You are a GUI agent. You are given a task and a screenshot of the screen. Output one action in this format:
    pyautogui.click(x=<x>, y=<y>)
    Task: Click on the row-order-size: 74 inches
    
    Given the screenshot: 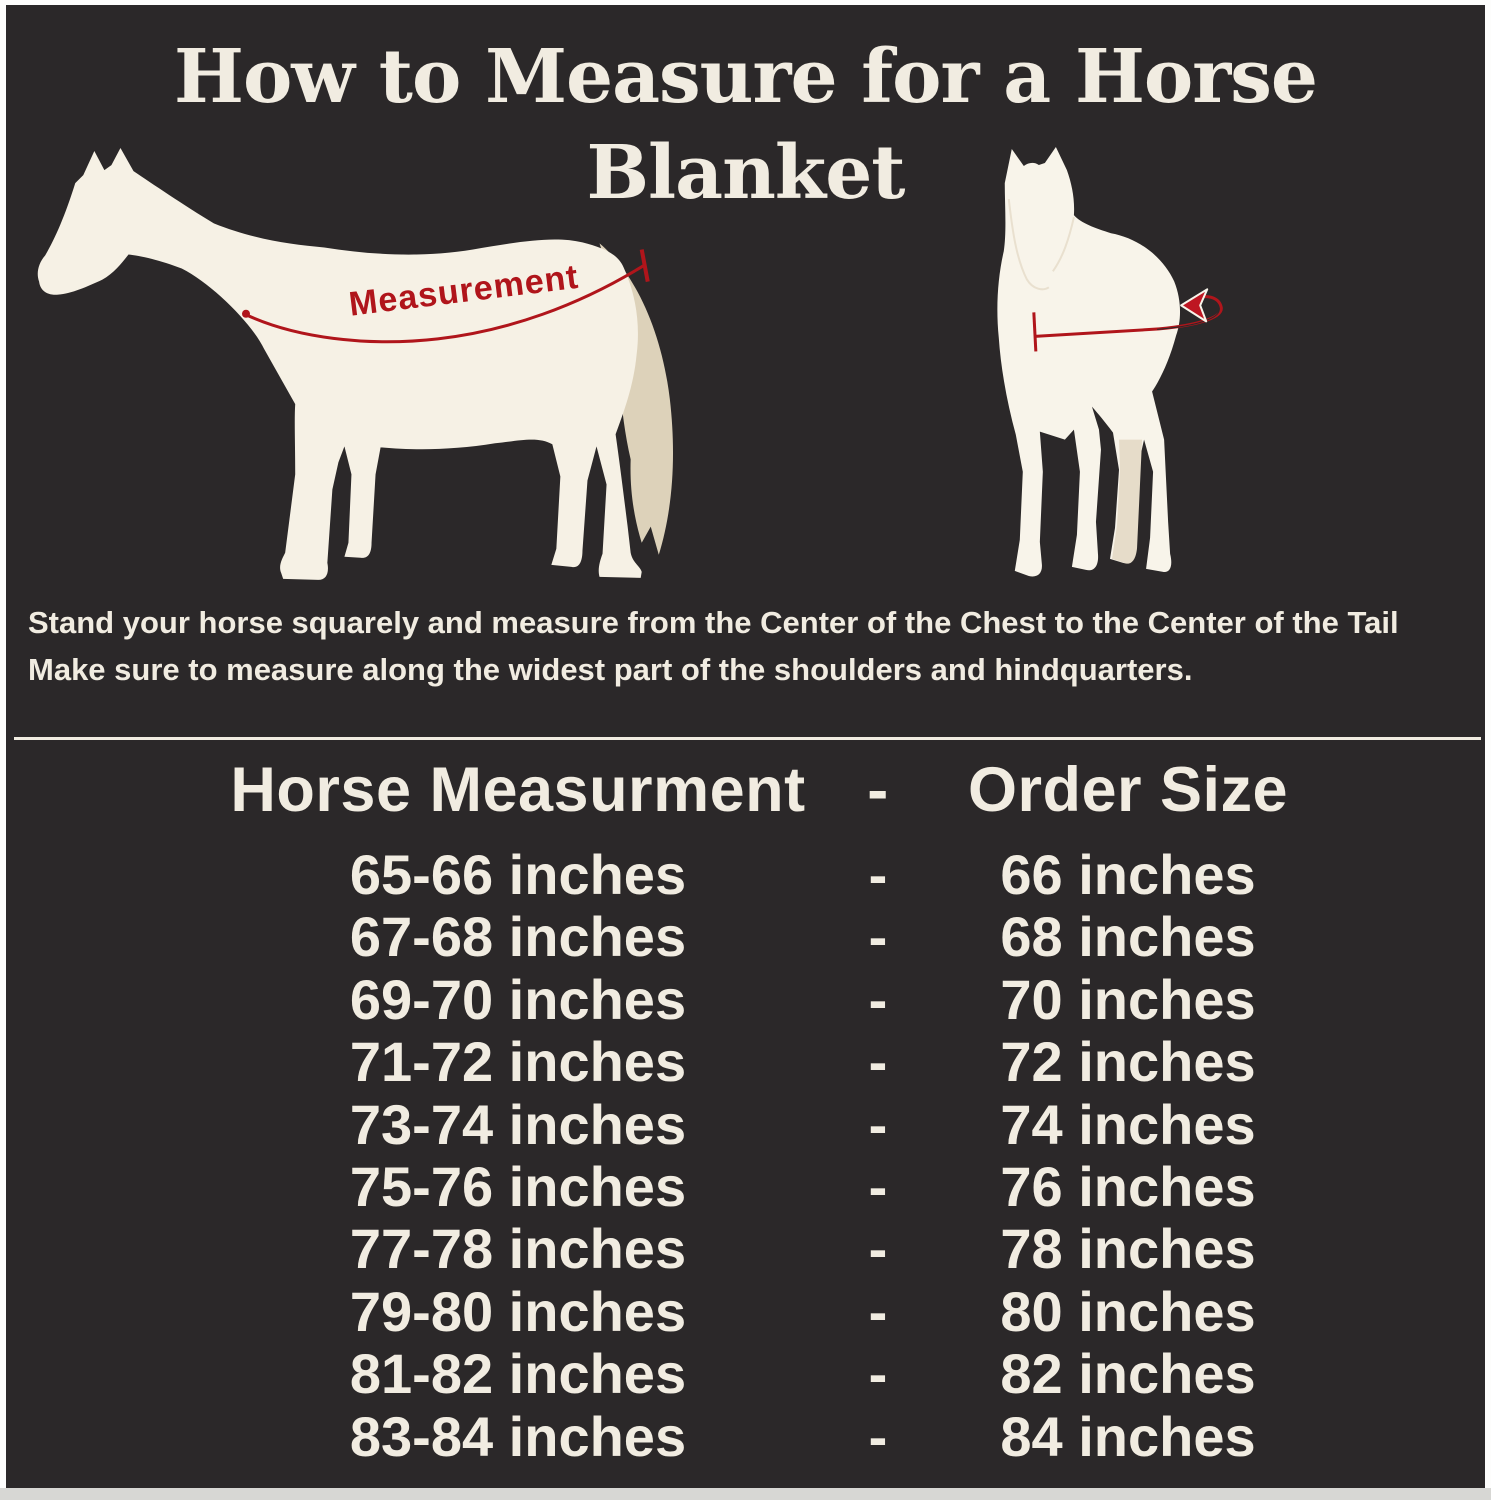 What is the action you would take?
    pyautogui.click(x=1128, y=1124)
    